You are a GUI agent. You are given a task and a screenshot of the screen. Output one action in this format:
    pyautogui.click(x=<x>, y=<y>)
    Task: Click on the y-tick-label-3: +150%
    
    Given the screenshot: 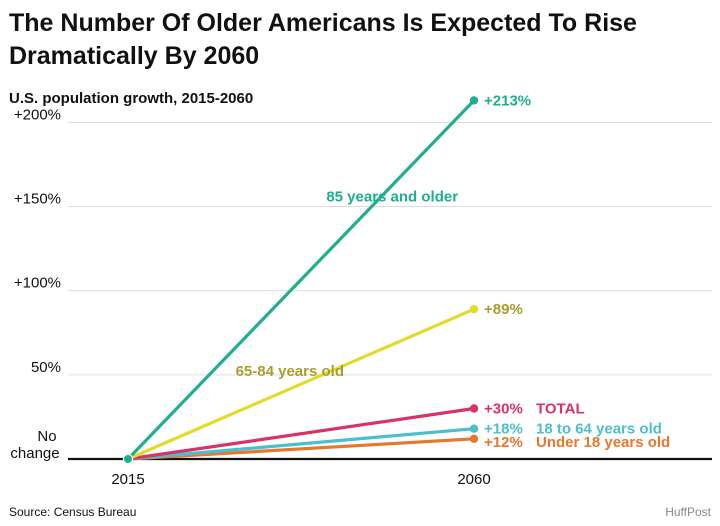 What is the action you would take?
    pyautogui.click(x=37, y=199)
    